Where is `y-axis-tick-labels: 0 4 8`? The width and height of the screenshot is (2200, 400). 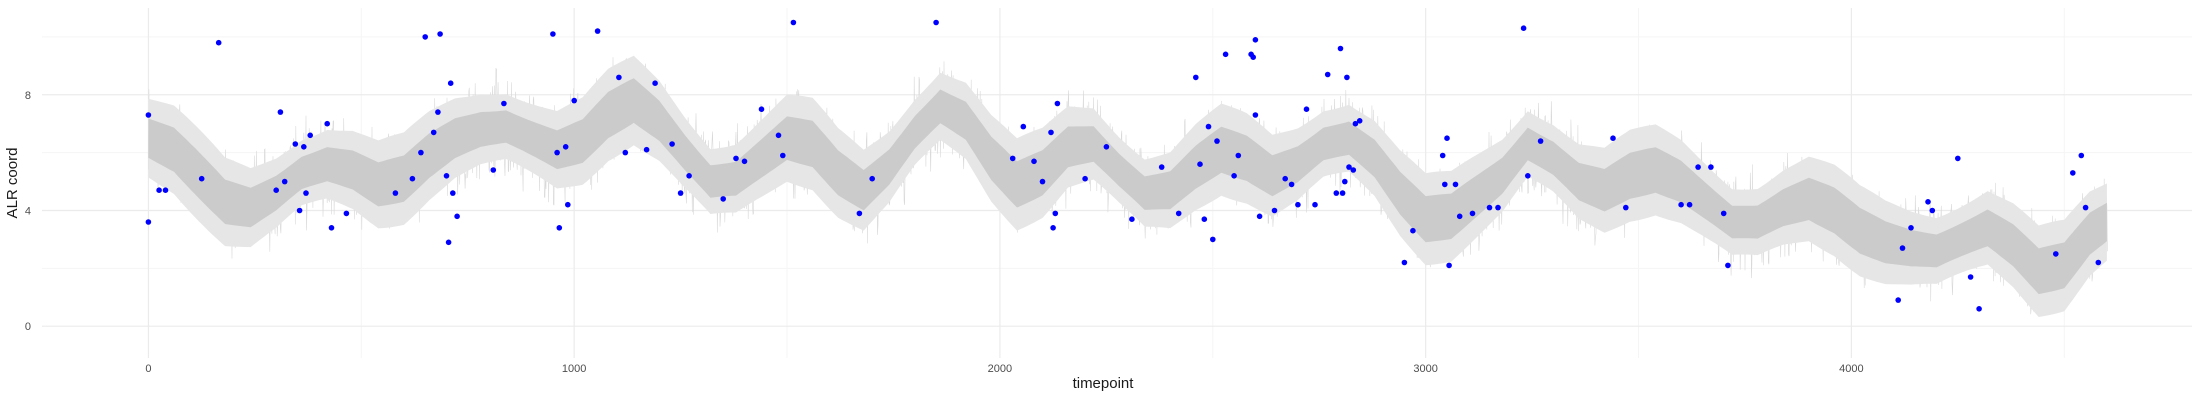
y-axis-tick-labels: 0 4 8 is located at coordinates (28, 211).